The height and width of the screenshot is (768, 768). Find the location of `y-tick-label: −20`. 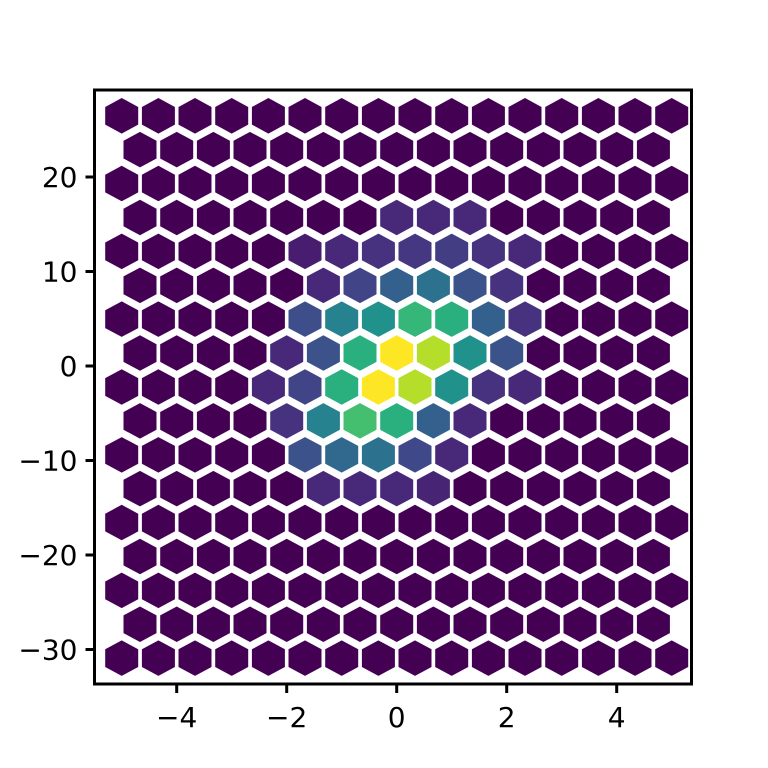

y-tick-label: −20 is located at coordinates (47, 555).